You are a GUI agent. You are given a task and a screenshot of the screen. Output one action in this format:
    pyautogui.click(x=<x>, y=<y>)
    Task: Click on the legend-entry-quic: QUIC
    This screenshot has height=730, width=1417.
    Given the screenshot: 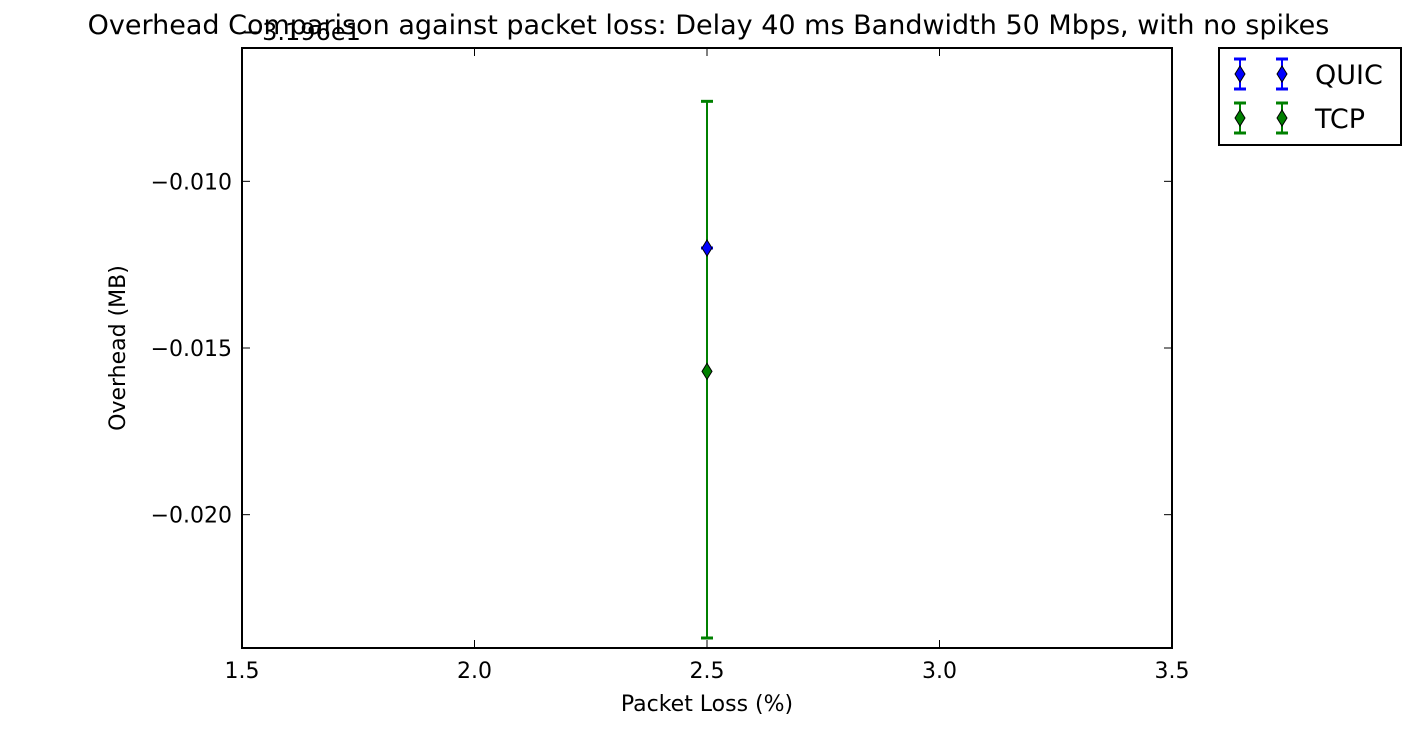 What is the action you would take?
    pyautogui.click(x=1308, y=74)
    